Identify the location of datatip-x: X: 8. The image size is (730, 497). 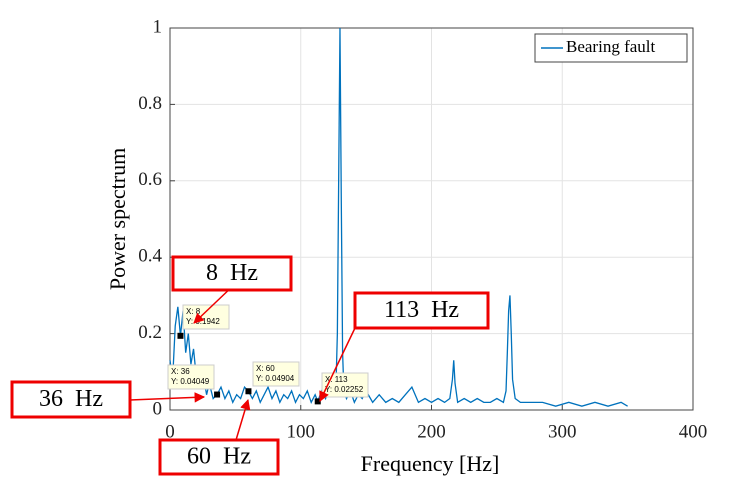
(193, 311).